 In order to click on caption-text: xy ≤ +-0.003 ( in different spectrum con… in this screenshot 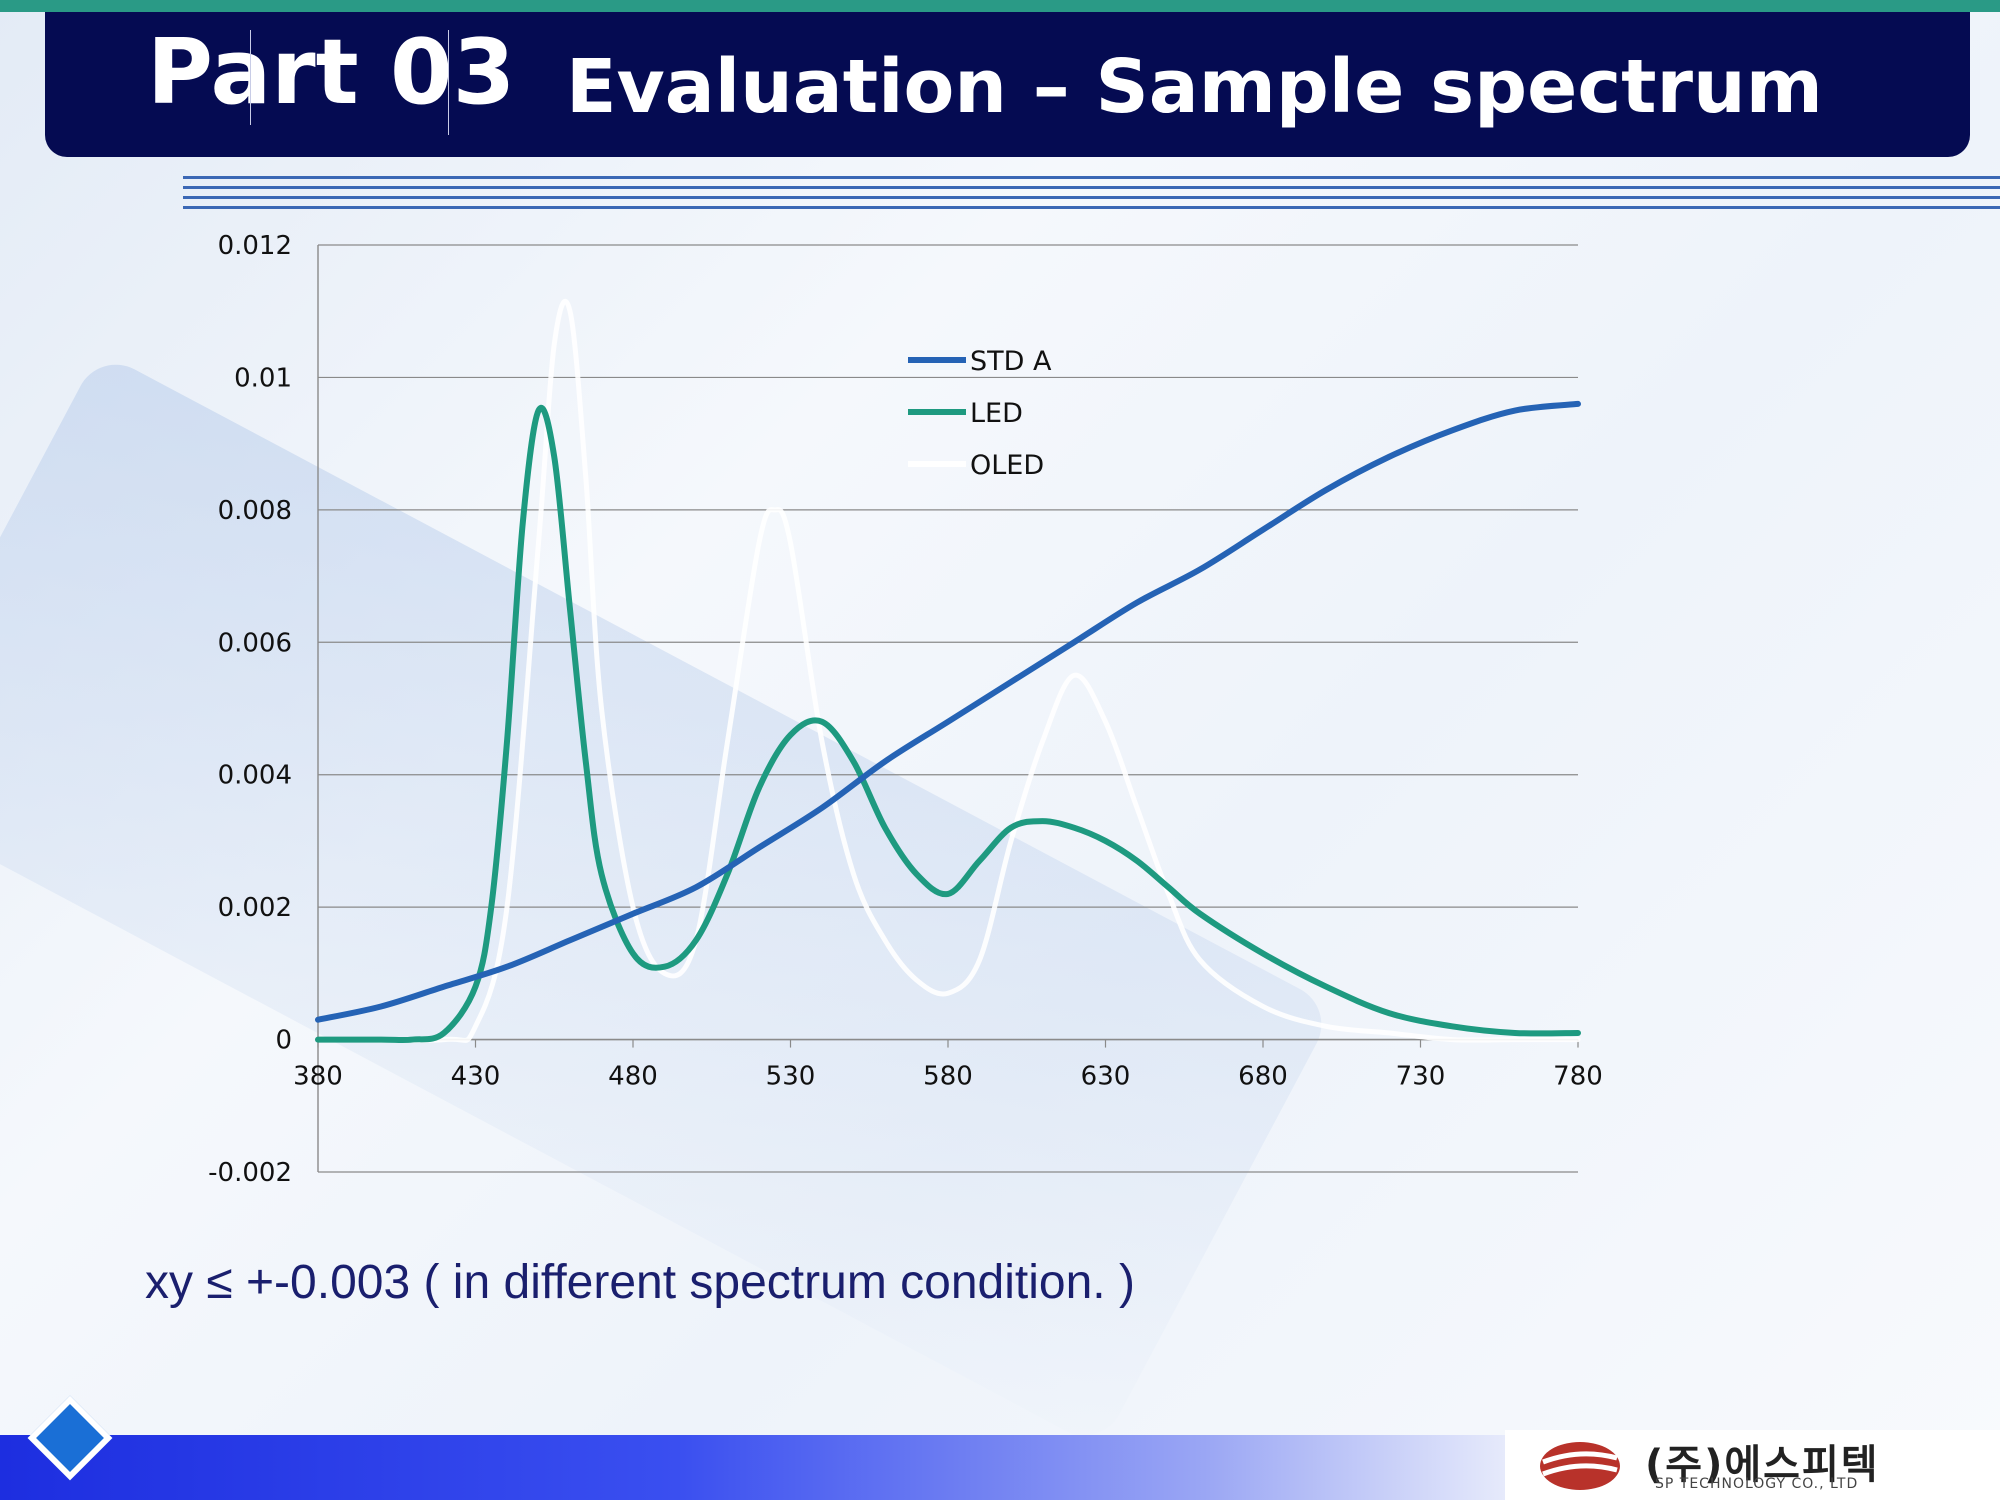, I will do `click(640, 1282)`.